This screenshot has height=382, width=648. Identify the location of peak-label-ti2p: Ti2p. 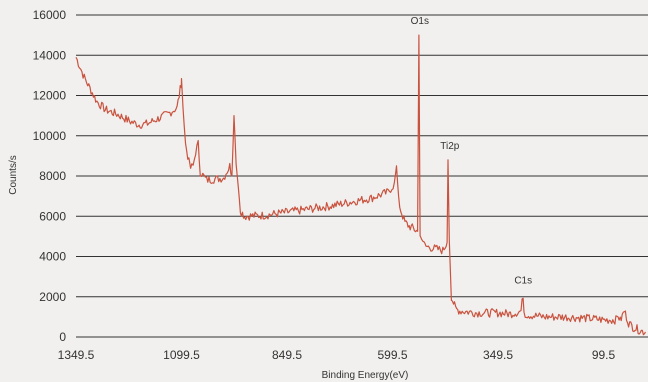
(450, 146).